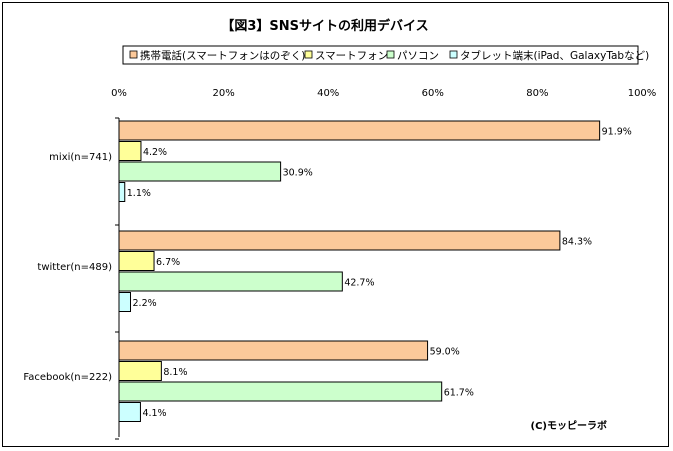 Image resolution: width=673 pixels, height=451 pixels. Describe the element at coordinates (222, 55) in the screenshot. I see `legend-label-0: 携帯電話(スマートフォンはのぞく)` at that location.